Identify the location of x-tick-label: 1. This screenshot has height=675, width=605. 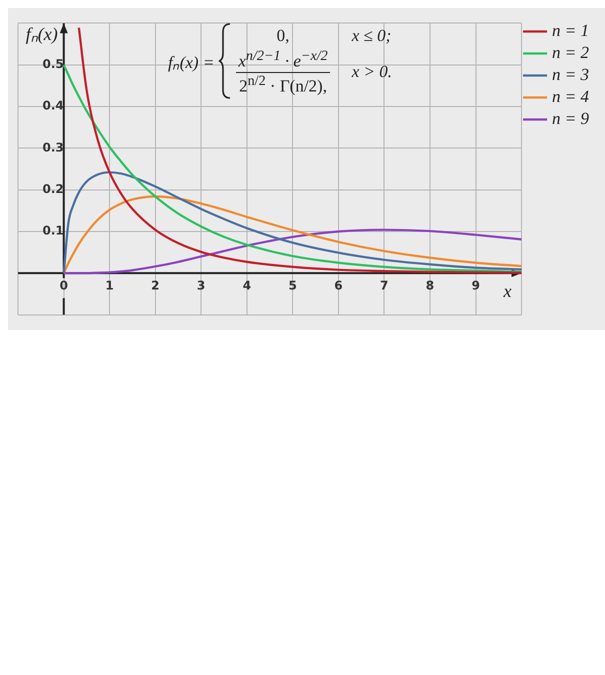
(109, 285).